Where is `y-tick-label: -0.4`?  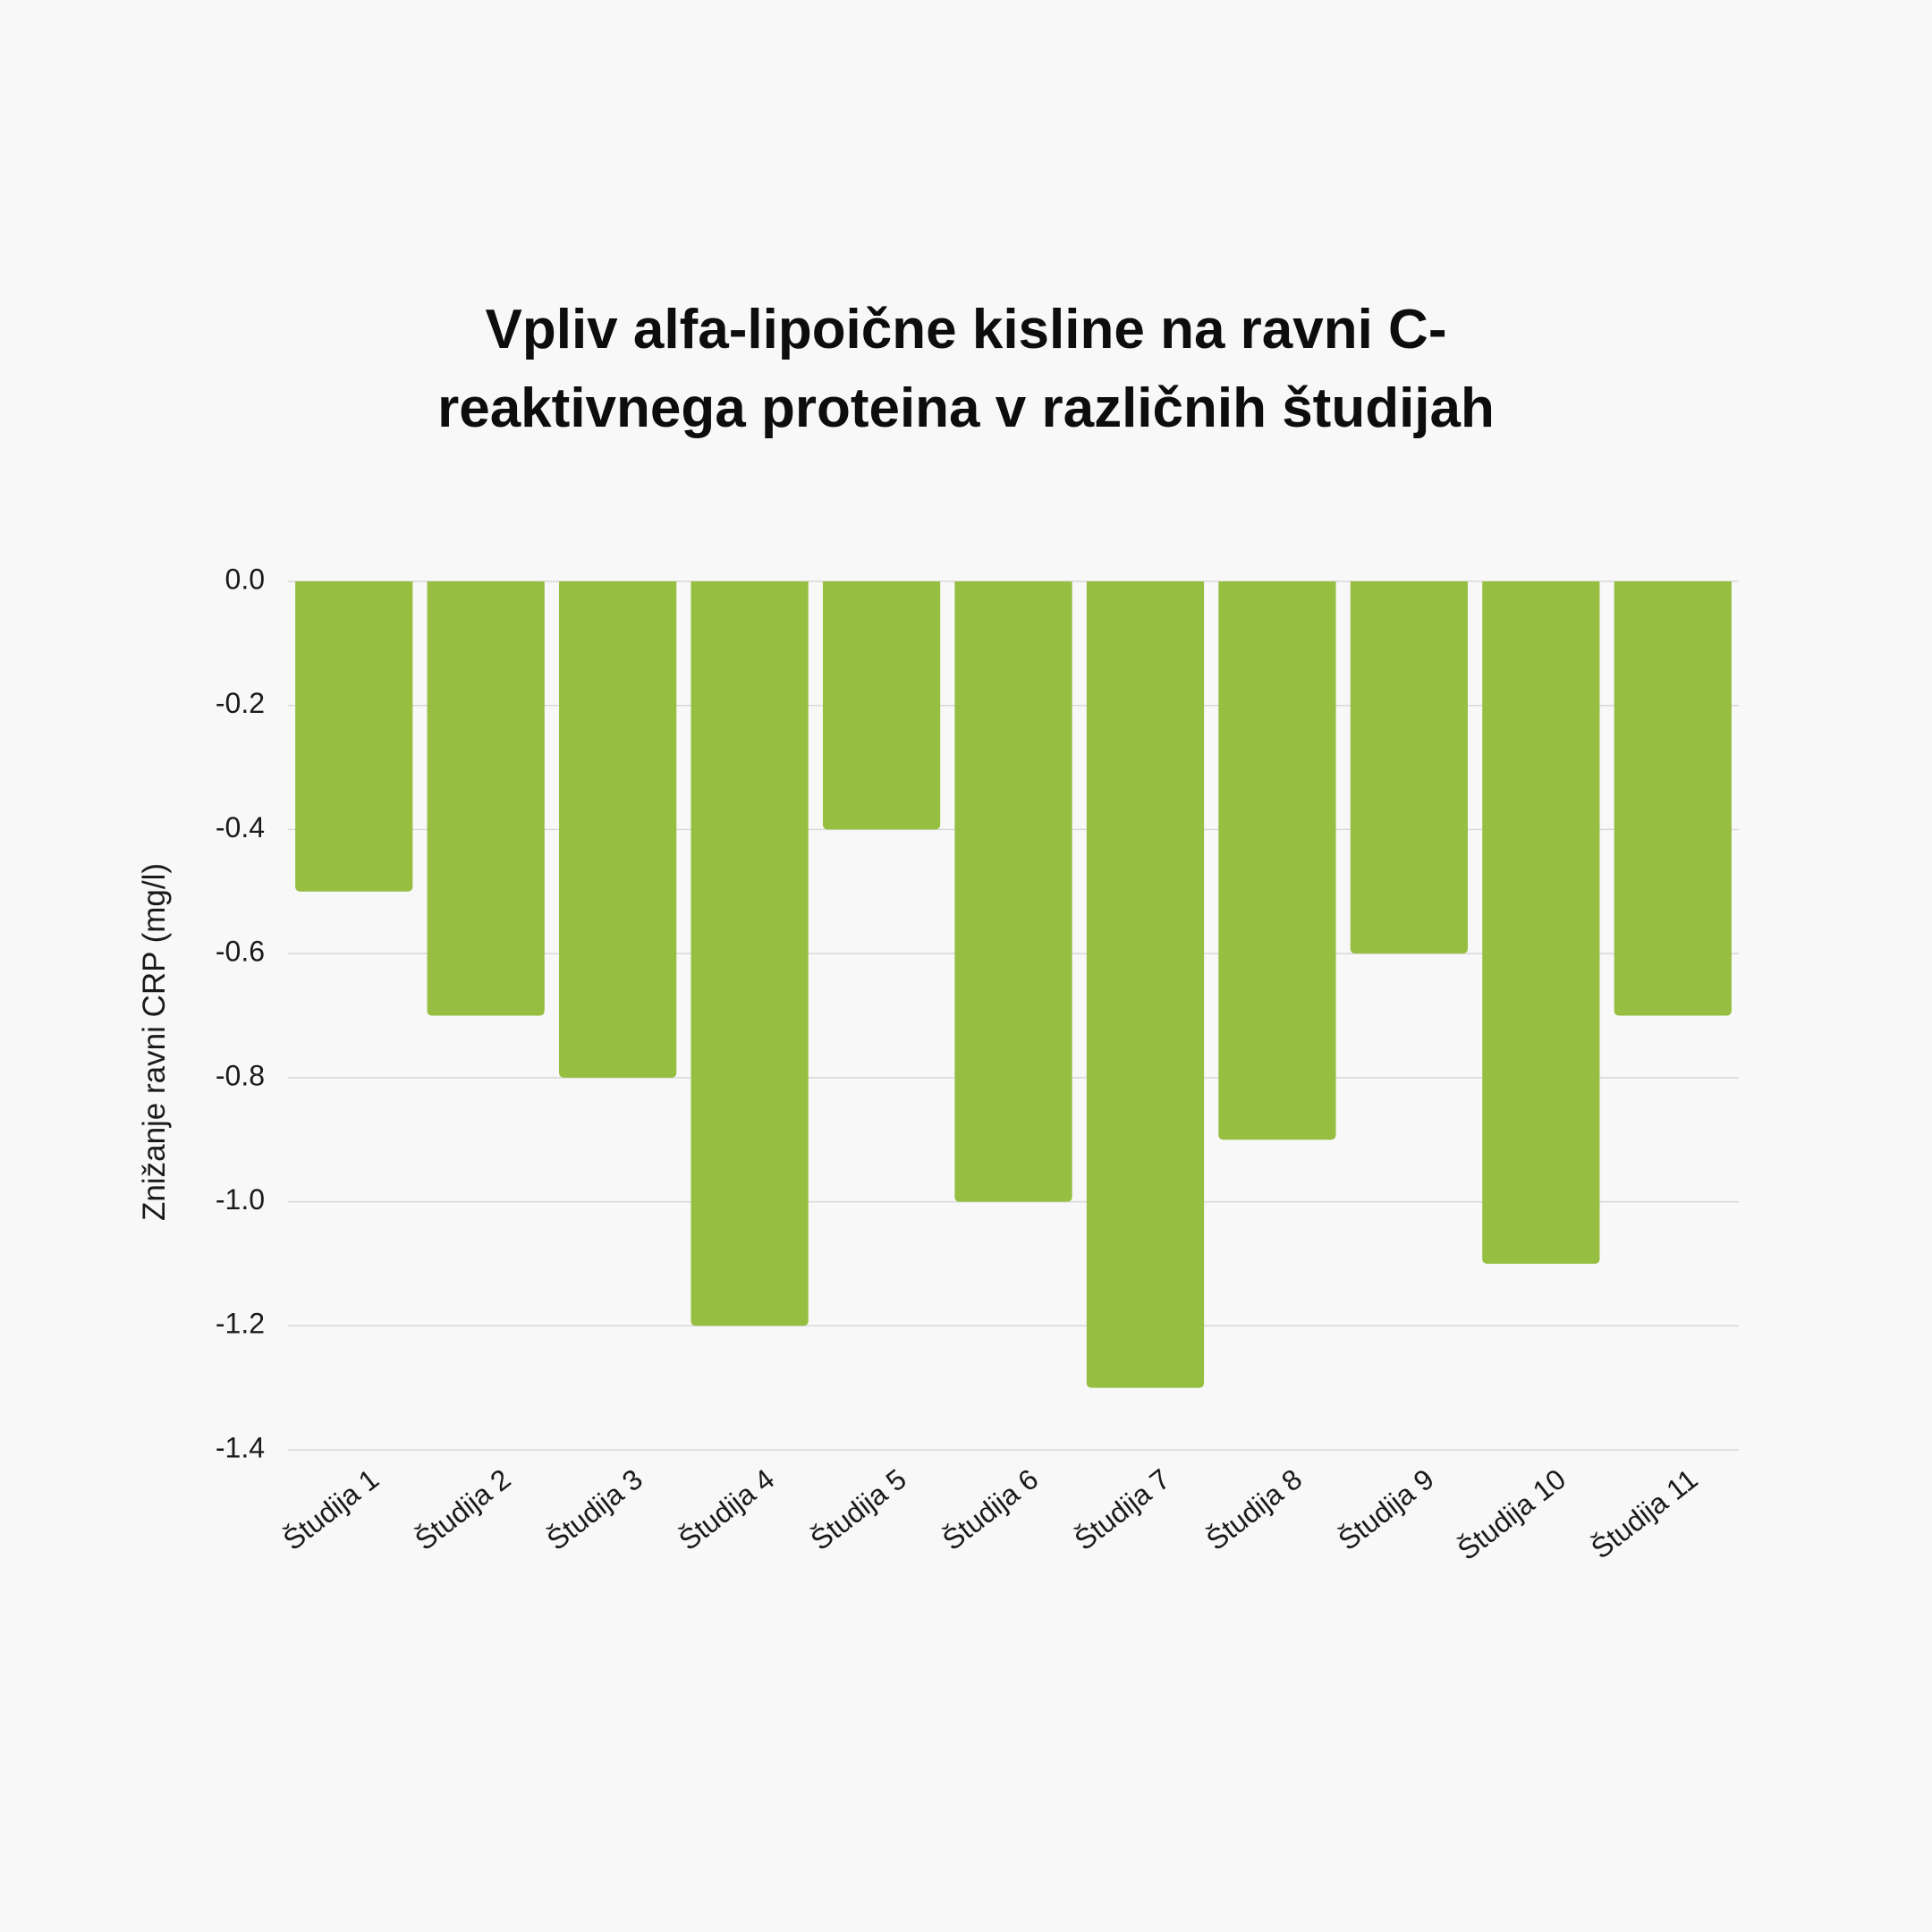
y-tick-label: -0.4 is located at coordinates (240, 827).